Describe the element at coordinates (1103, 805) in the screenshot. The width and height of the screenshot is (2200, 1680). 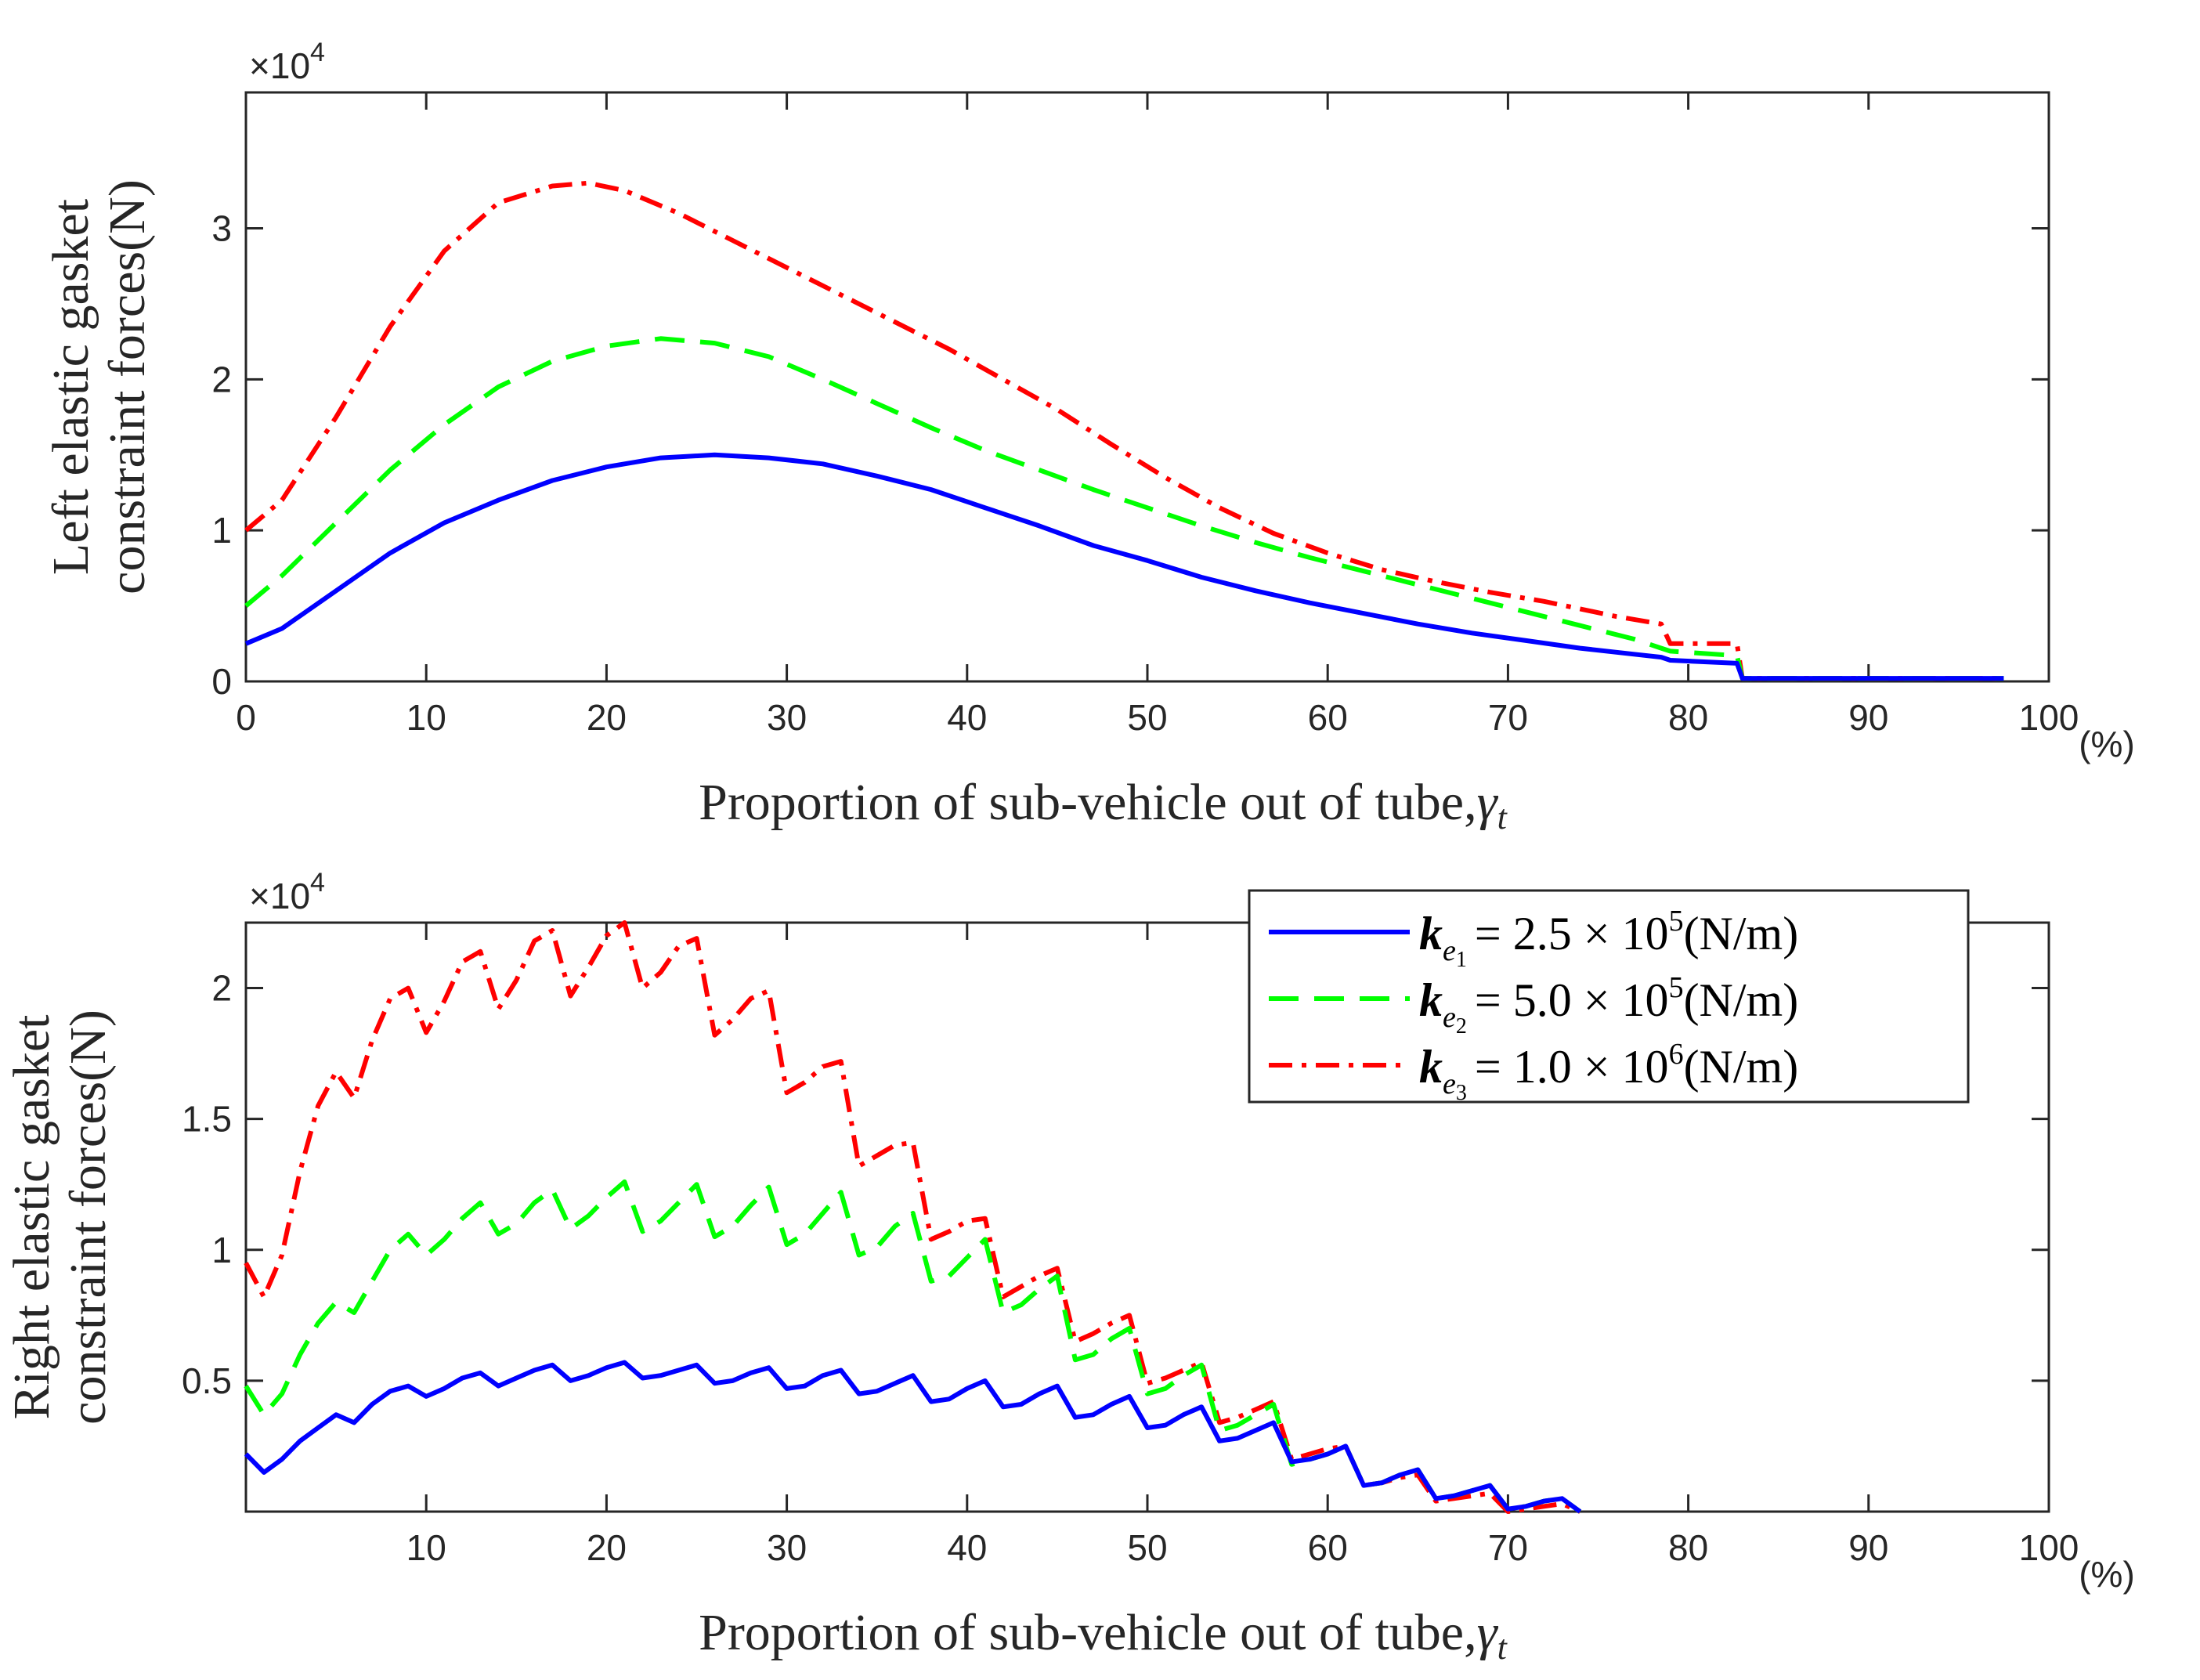
I see `top-x-axis-title: Proportion of sub-vehicle out of tube,γt` at that location.